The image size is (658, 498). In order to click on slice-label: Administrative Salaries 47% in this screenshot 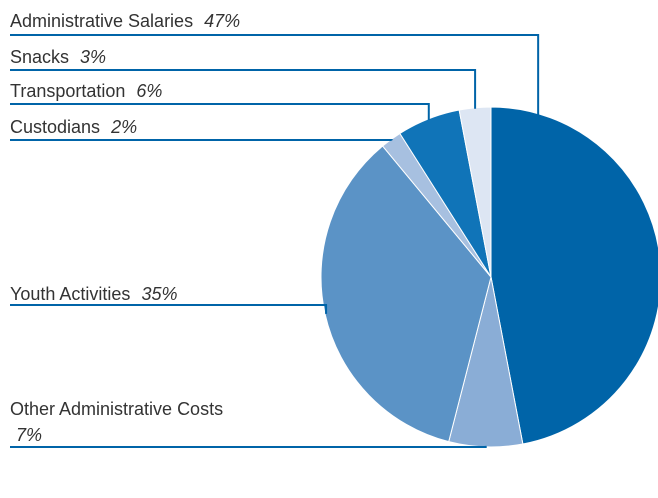, I will do `click(210, 21)`.